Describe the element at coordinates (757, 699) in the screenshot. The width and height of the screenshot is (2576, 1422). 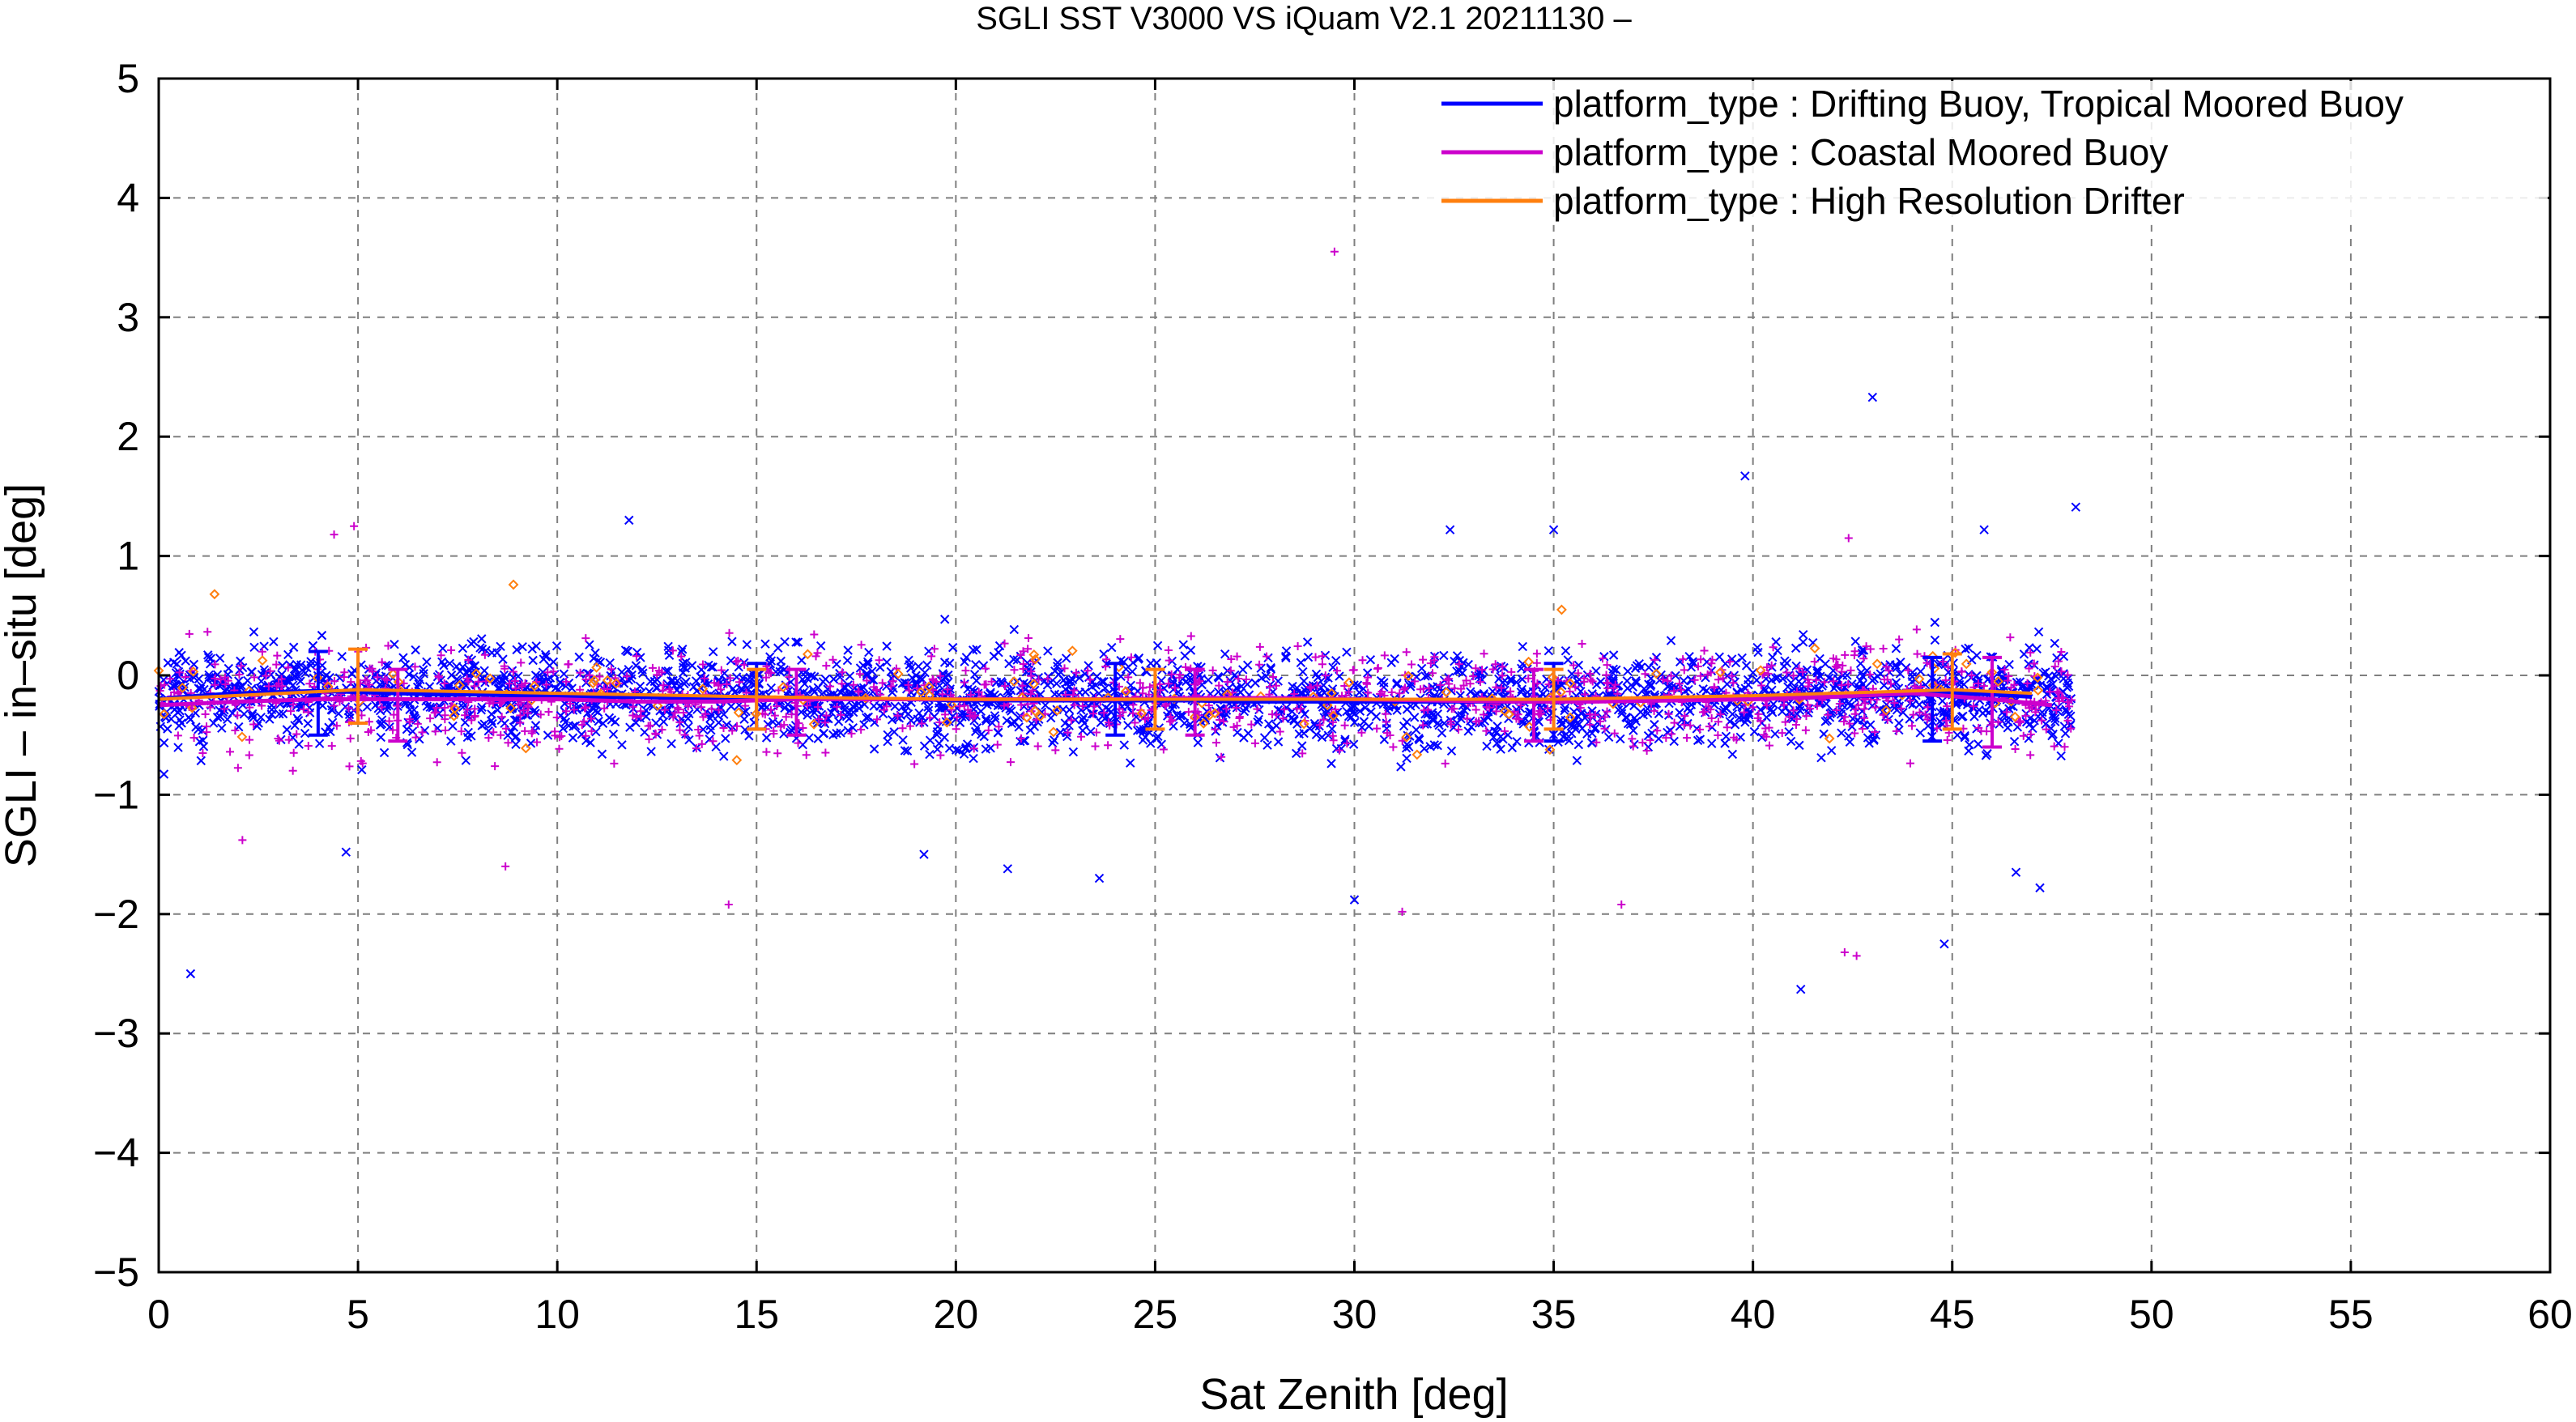
I see `error-bar` at that location.